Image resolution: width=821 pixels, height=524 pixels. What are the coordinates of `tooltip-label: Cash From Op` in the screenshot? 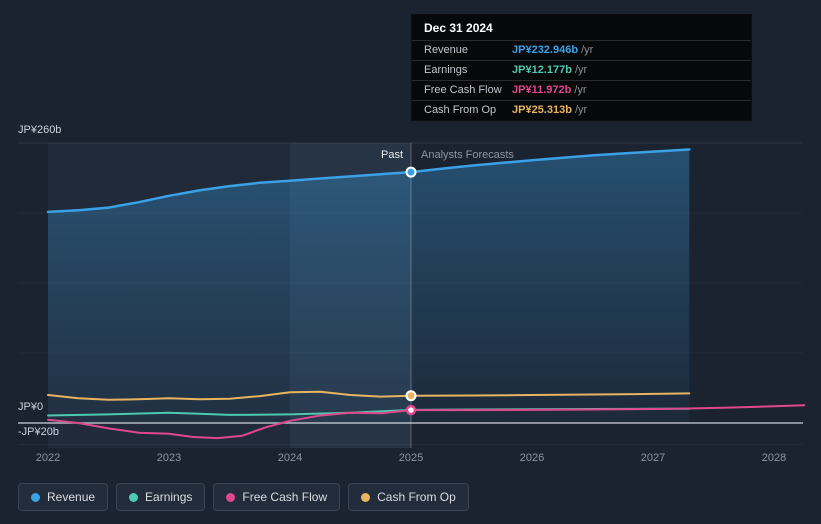 It's located at (460, 110).